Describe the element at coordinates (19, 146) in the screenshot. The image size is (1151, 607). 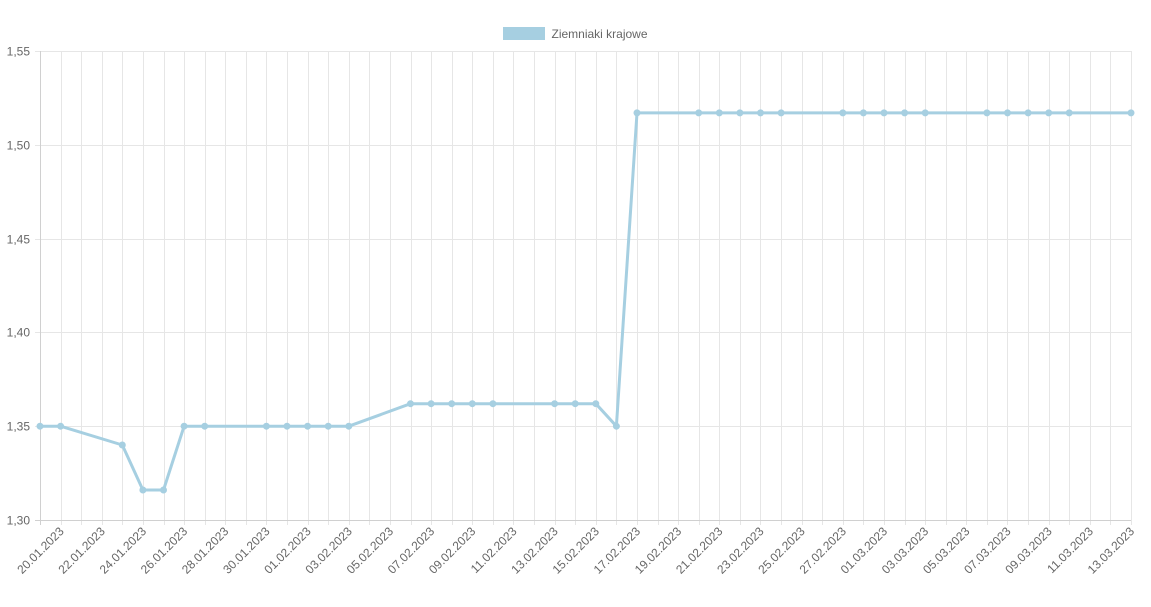
I see `y-tick-label: 1,50` at that location.